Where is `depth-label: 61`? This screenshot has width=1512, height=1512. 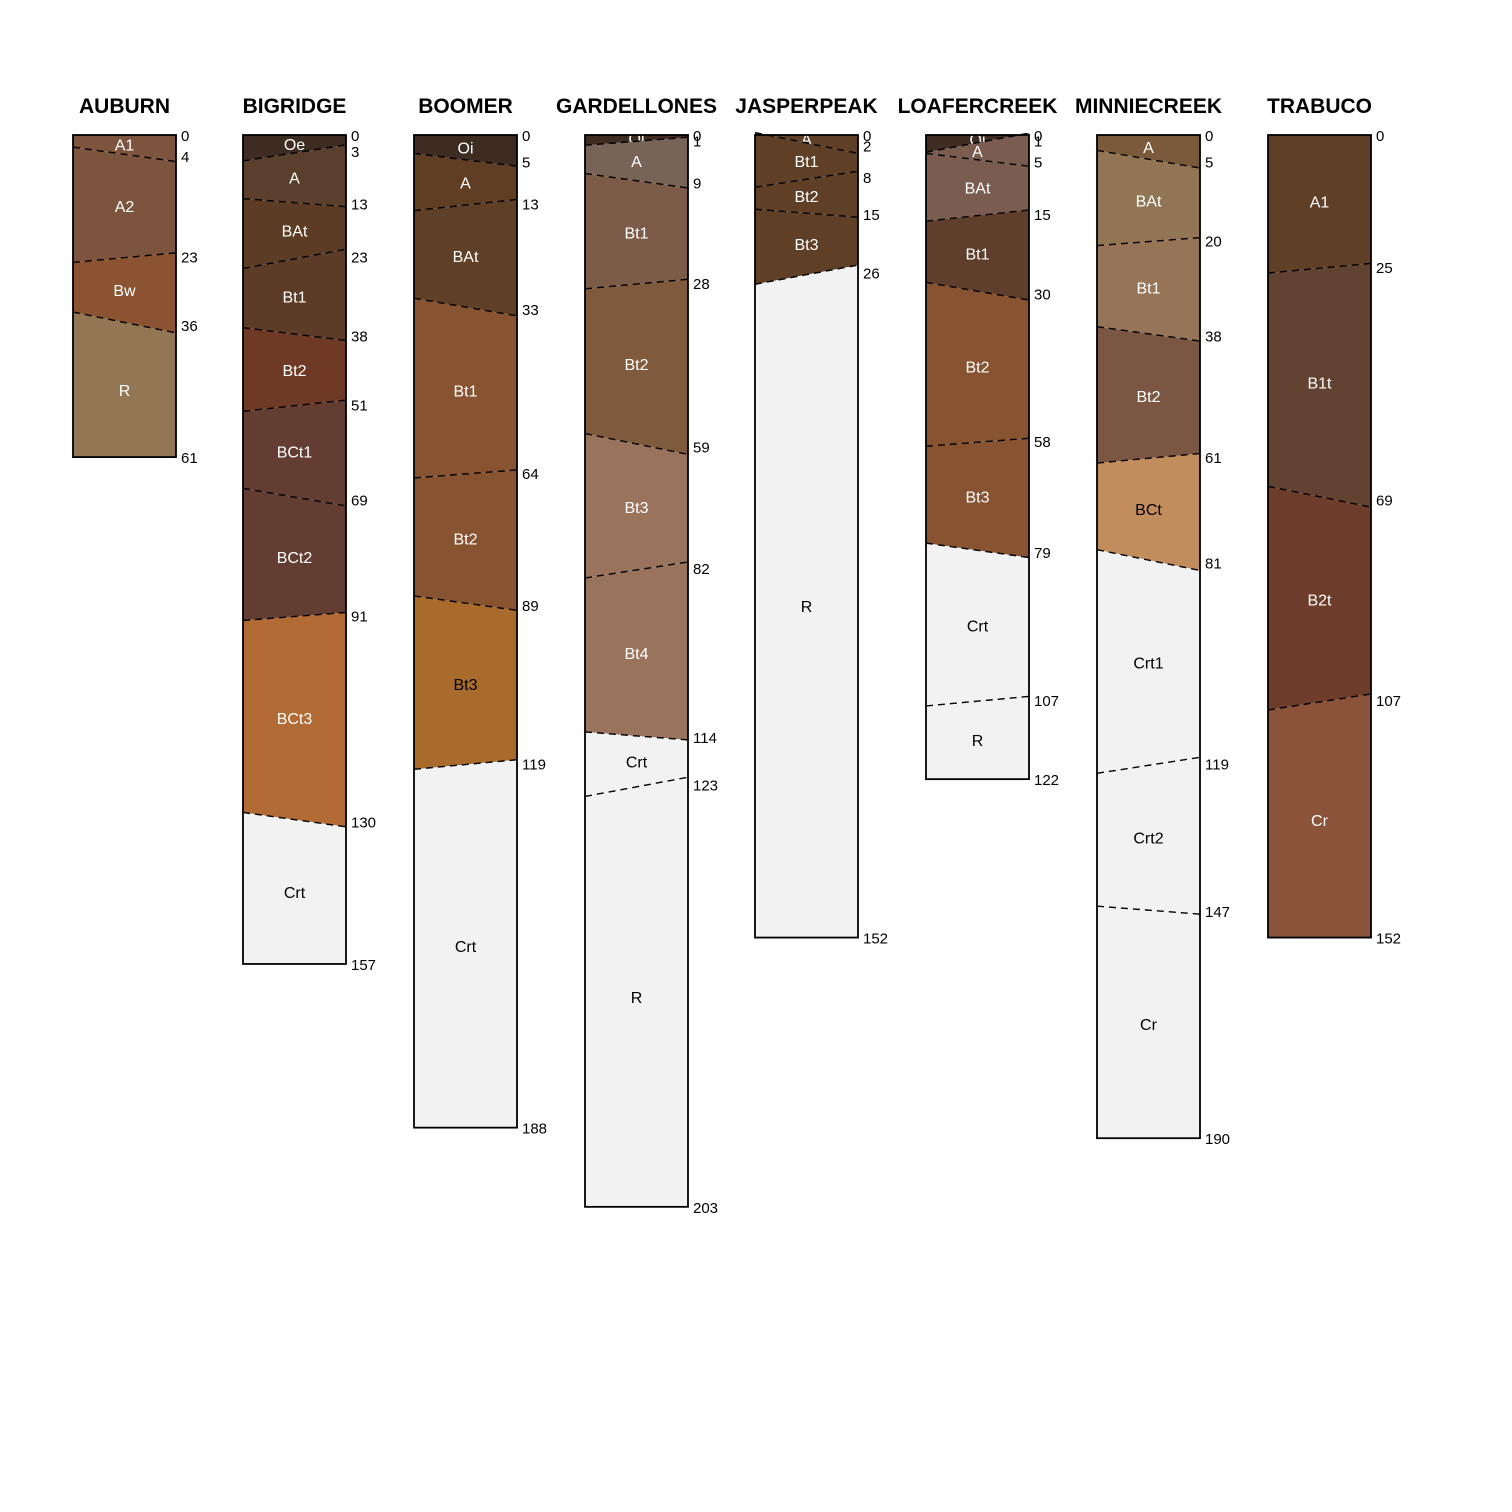
depth-label: 61 is located at coordinates (1213, 458).